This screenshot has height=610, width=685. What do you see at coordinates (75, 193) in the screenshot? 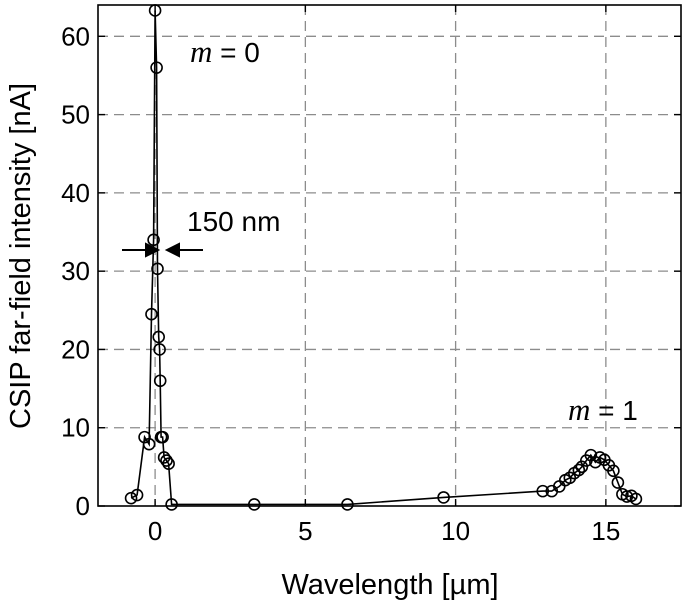
I see `y-tick-label: 40` at bounding box center [75, 193].